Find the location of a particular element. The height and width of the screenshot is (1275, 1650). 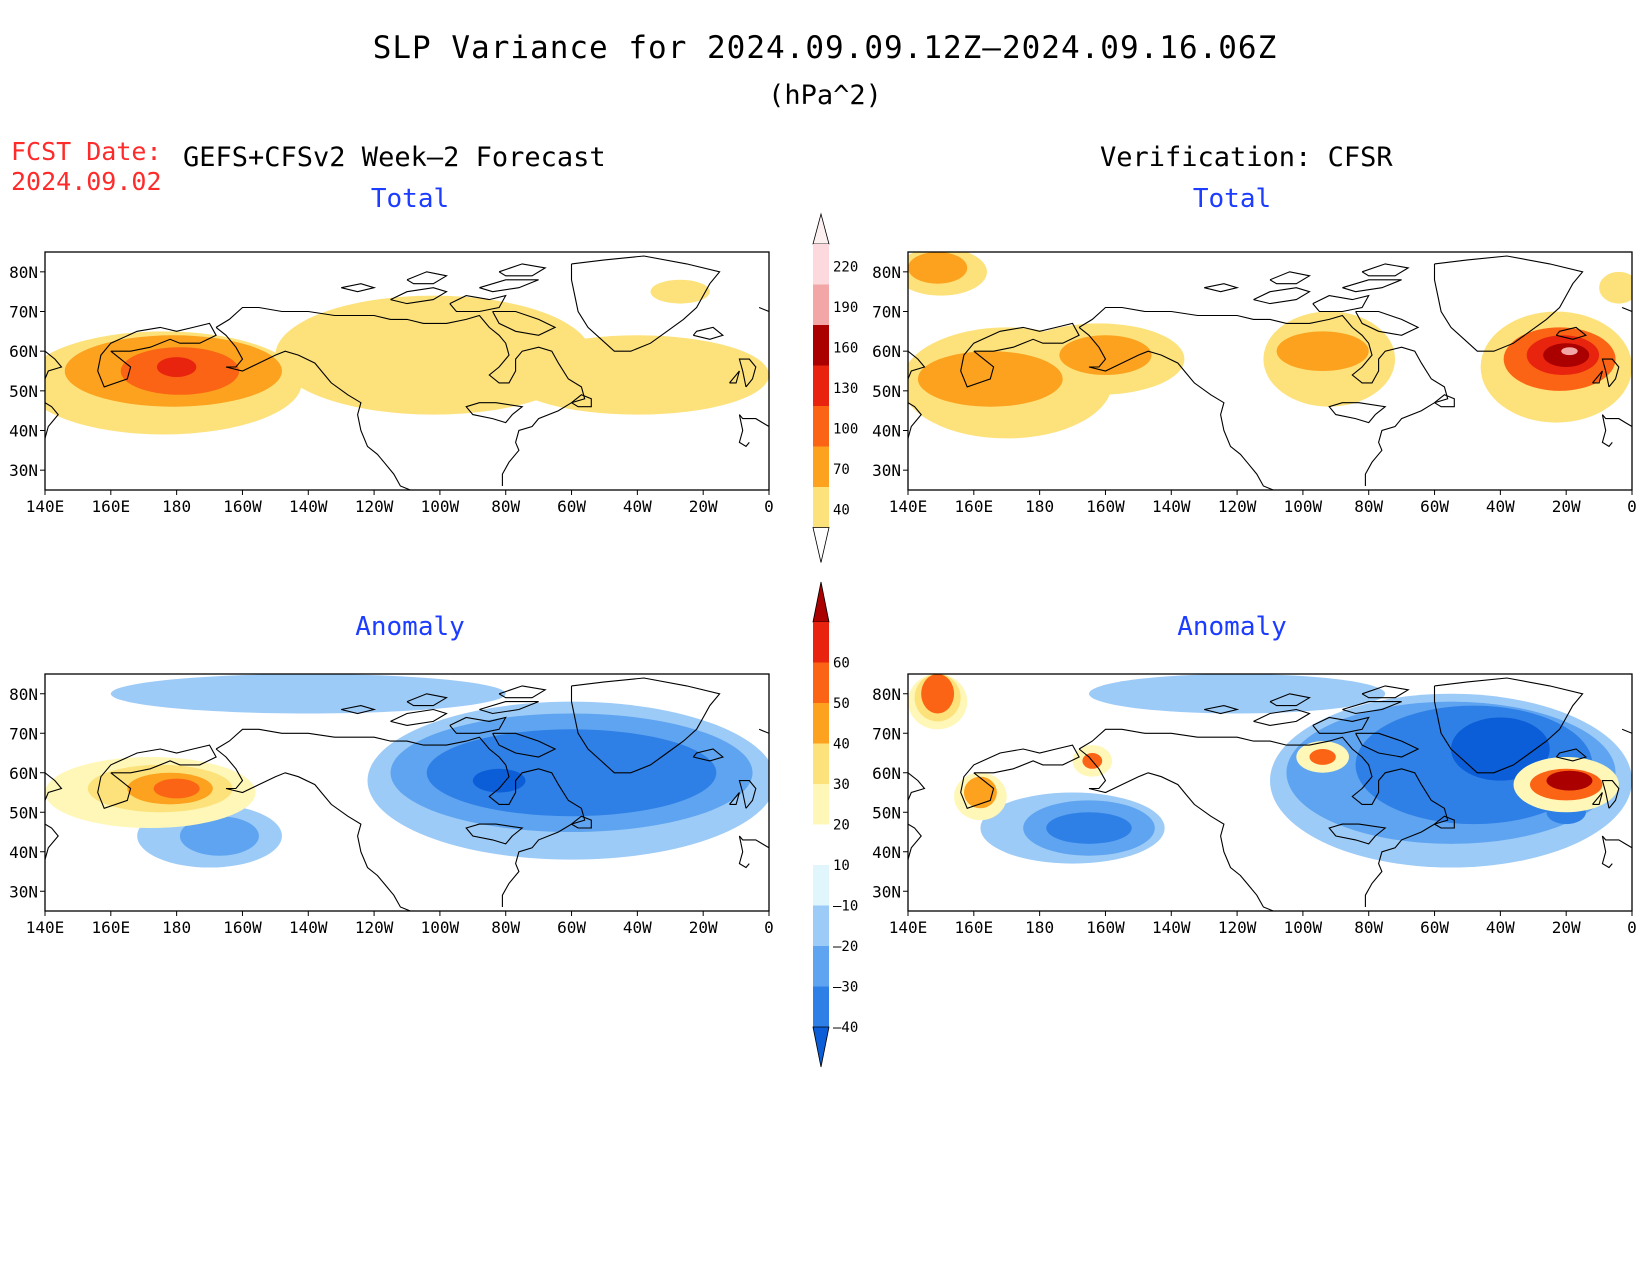

panel-title-verification-total: Total is located at coordinates (1232, 199).